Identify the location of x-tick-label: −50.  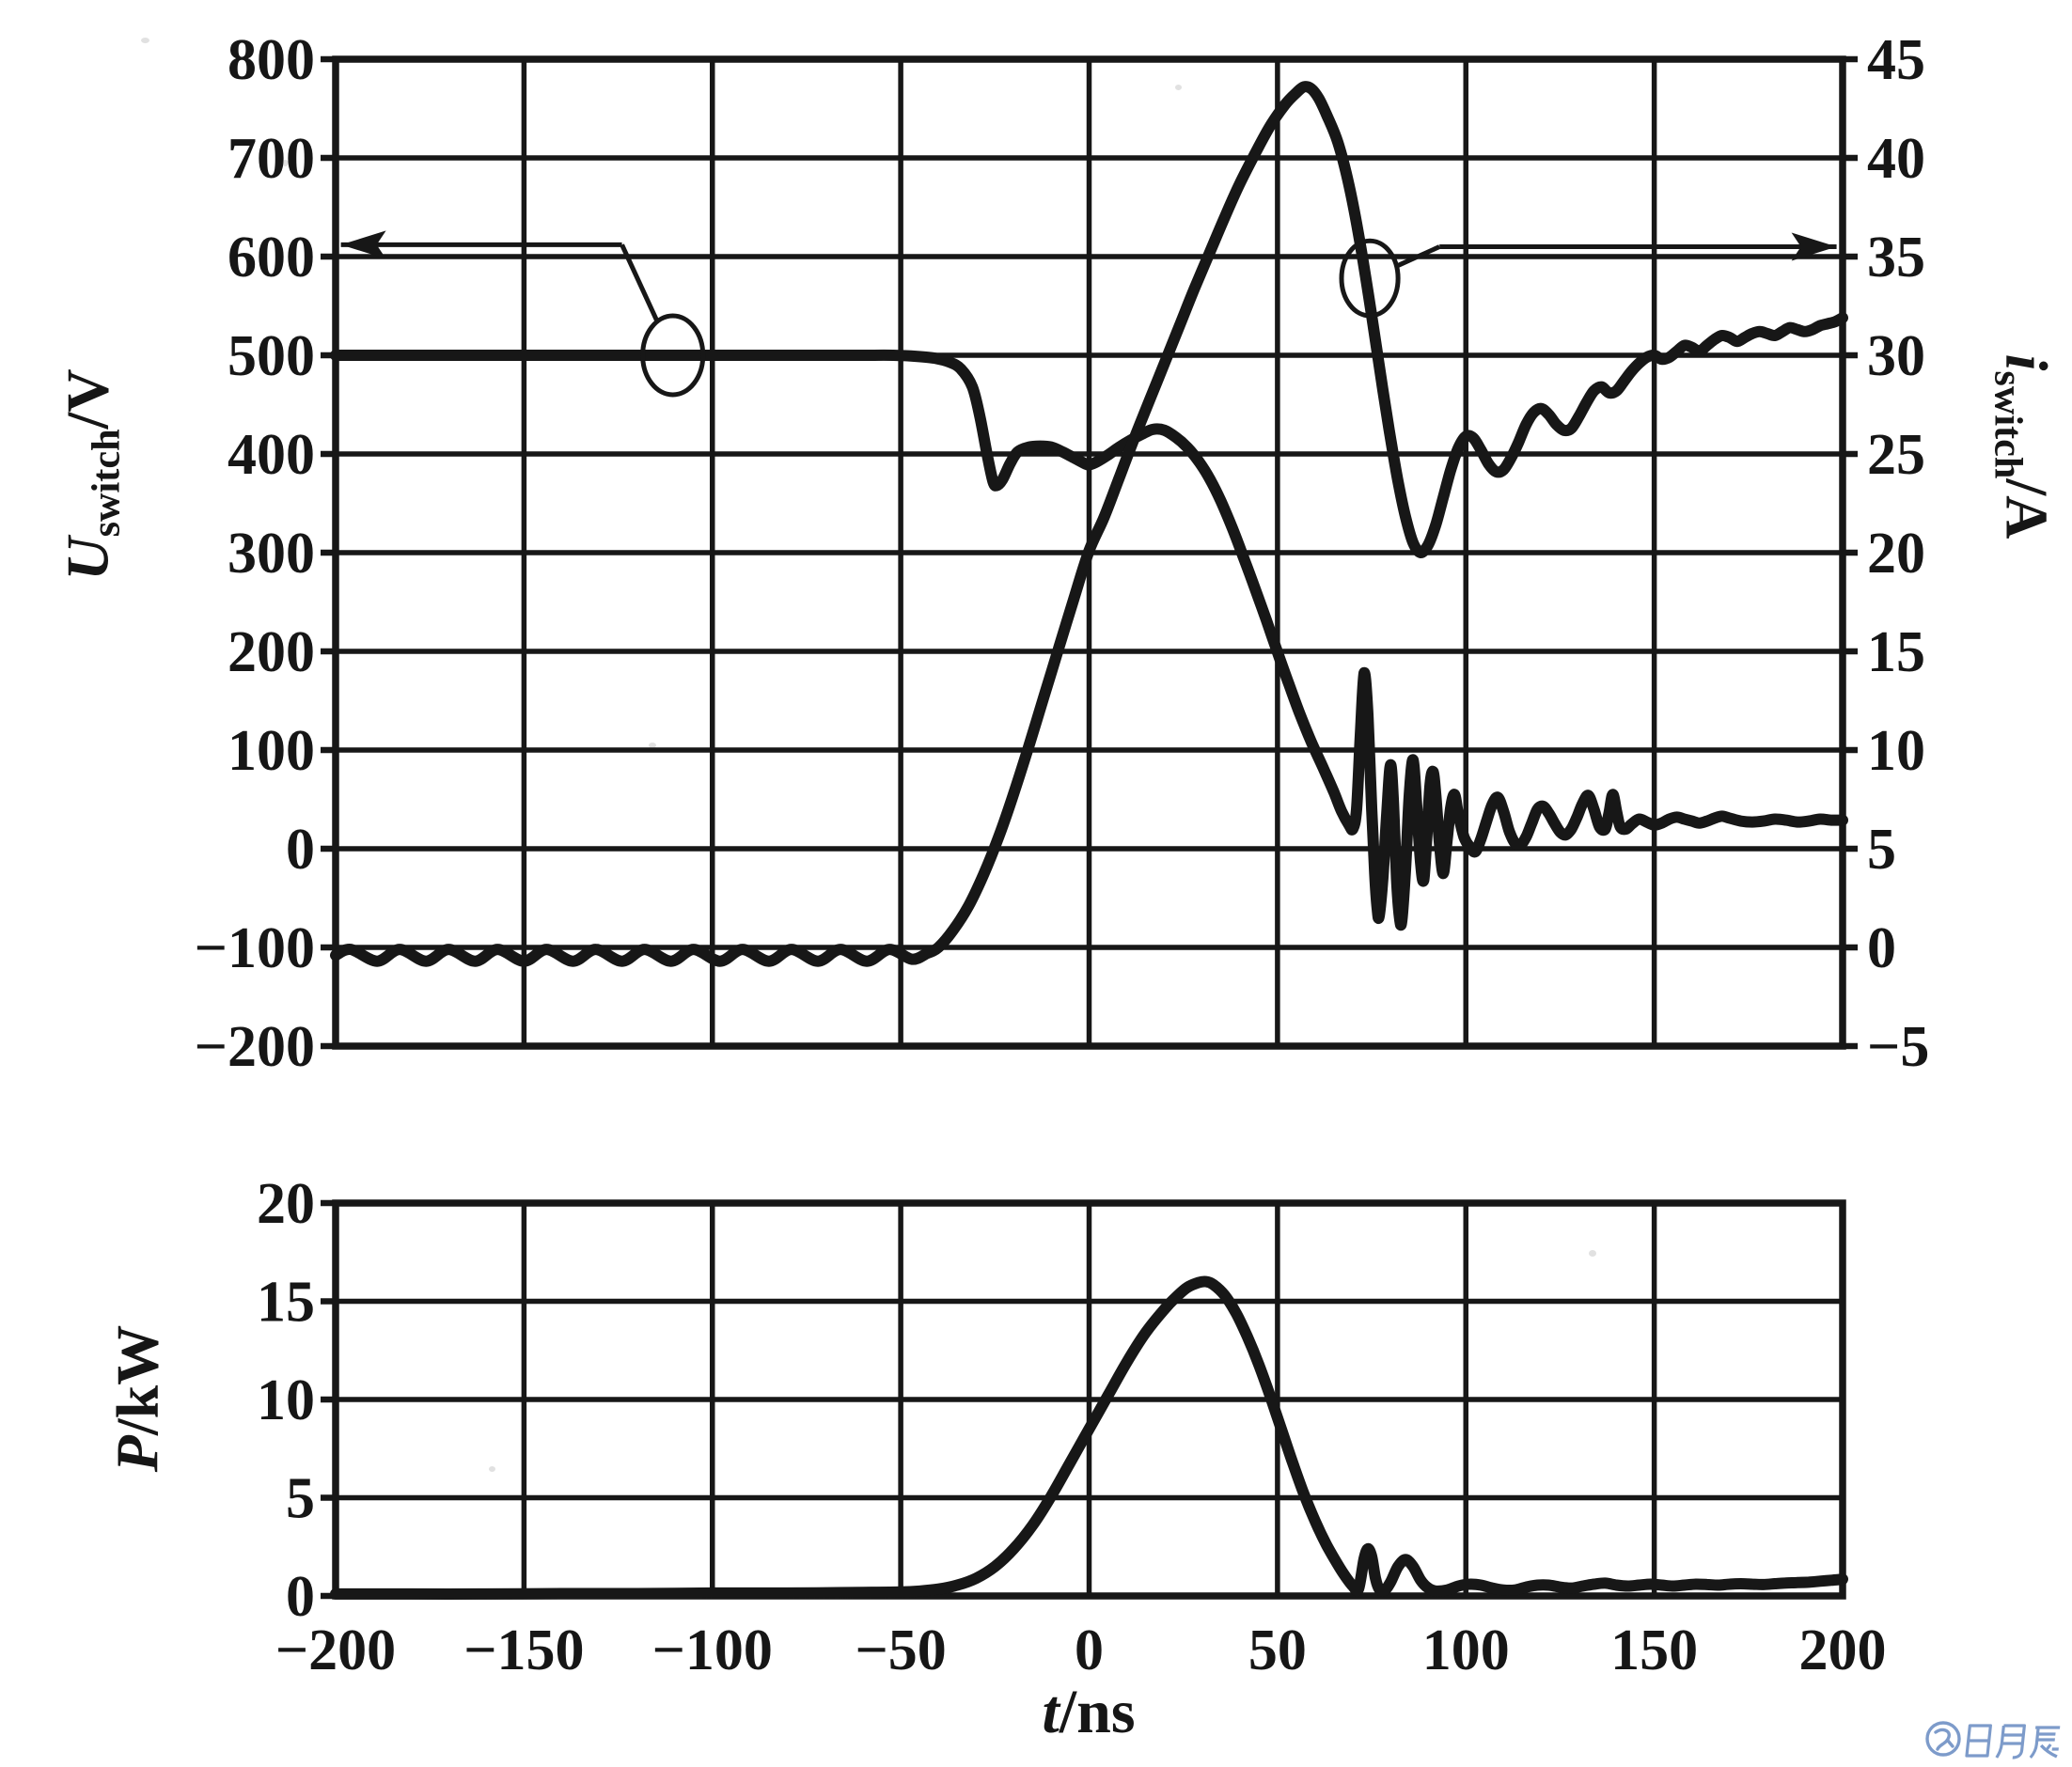
(900, 1650).